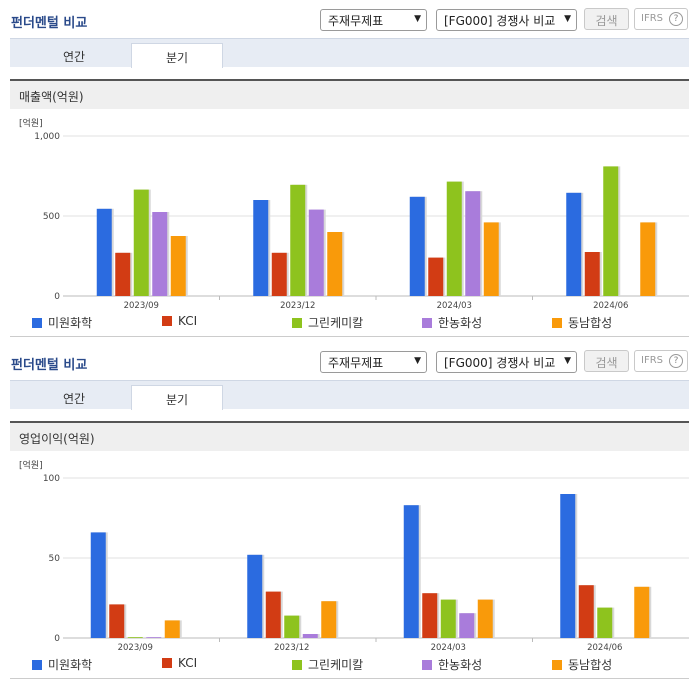 This screenshot has width=696, height=684. I want to click on legend-label: 동남합성, so click(590, 323).